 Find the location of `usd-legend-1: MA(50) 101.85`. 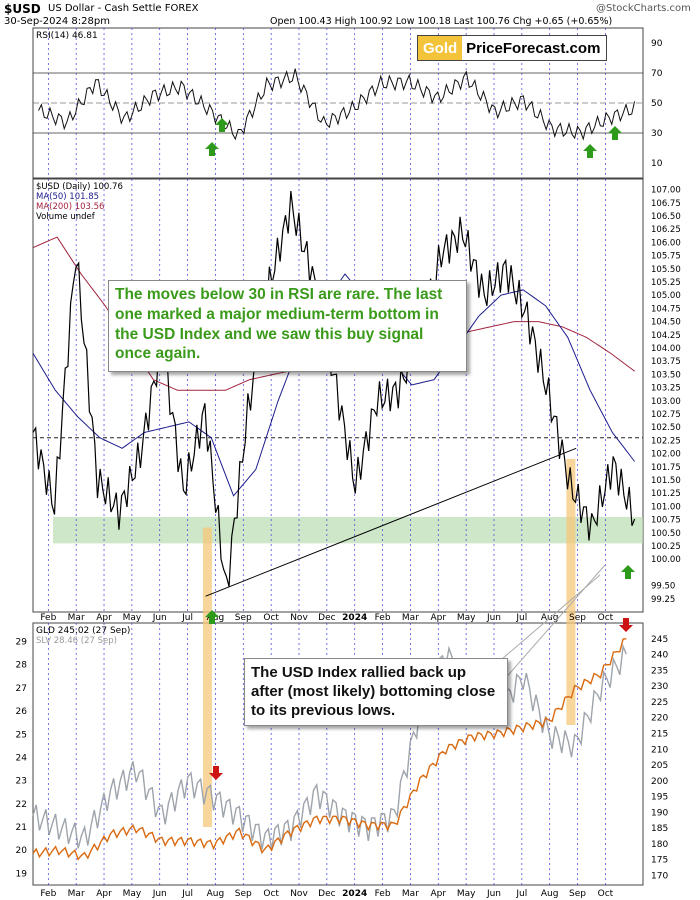

usd-legend-1: MA(50) 101.85 is located at coordinates (67, 197).